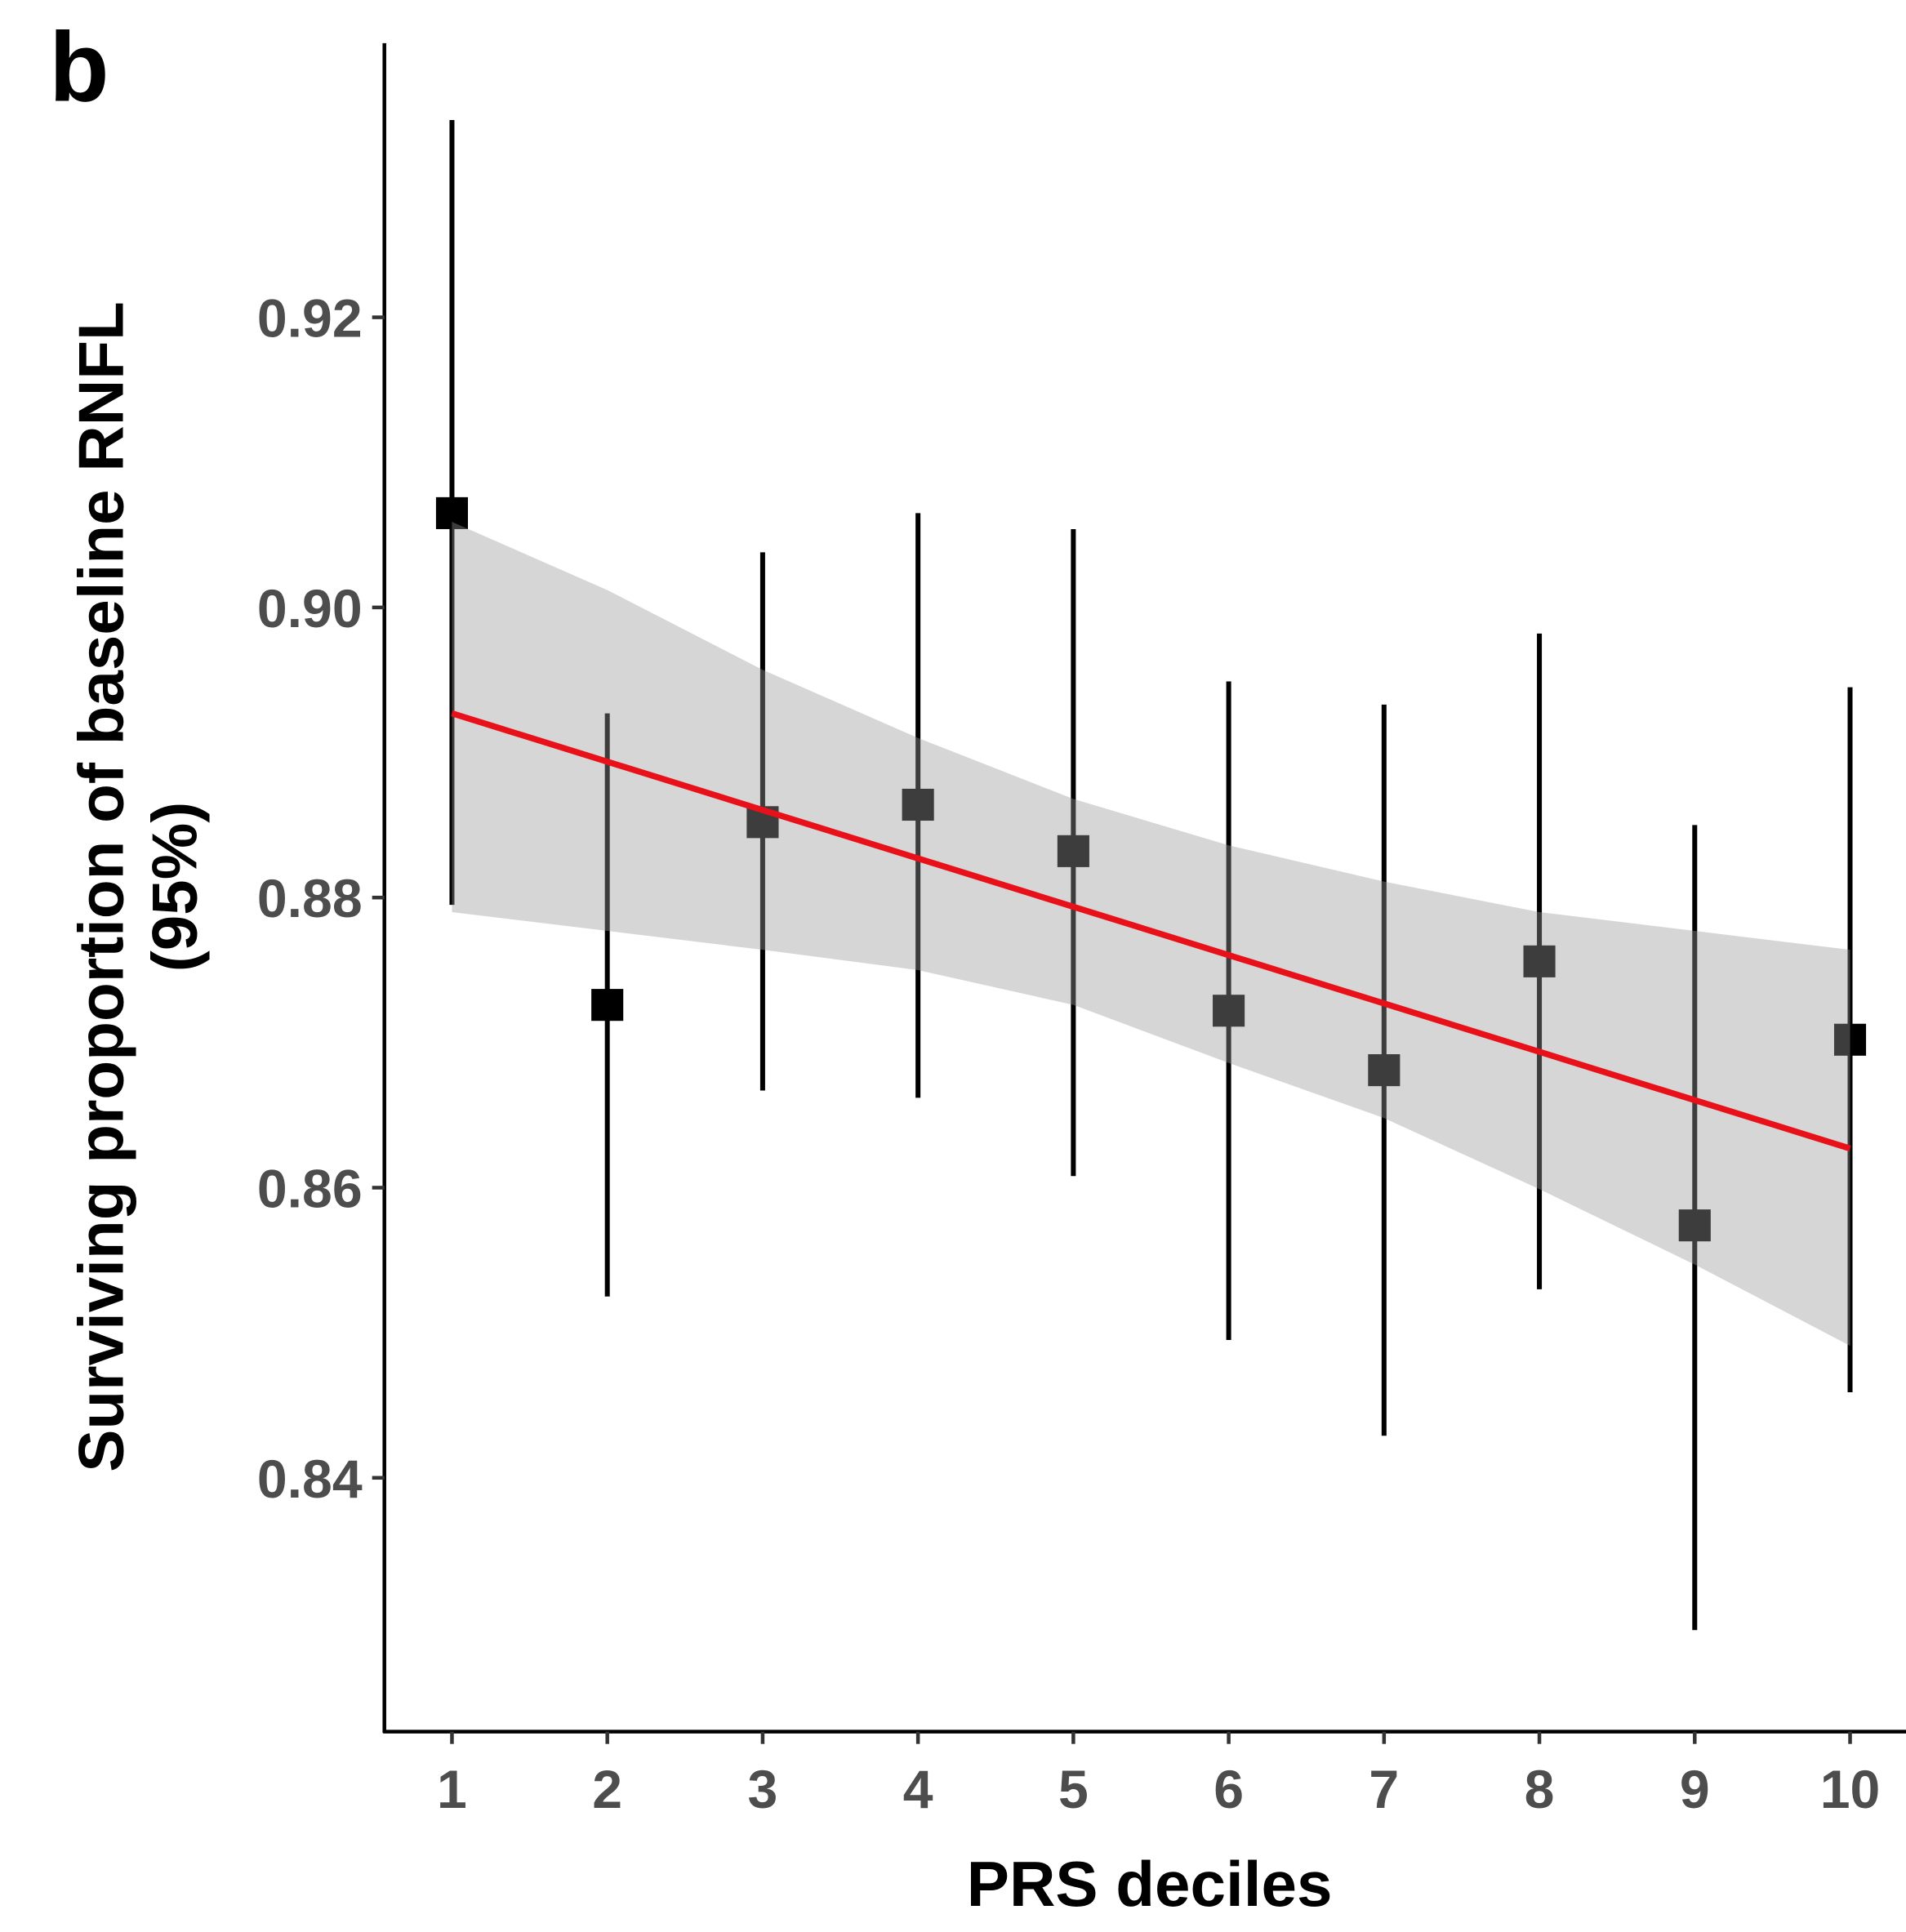 The image size is (1906, 1932). Describe the element at coordinates (310, 609) in the screenshot. I see `y-tick-label: 0.90` at that location.